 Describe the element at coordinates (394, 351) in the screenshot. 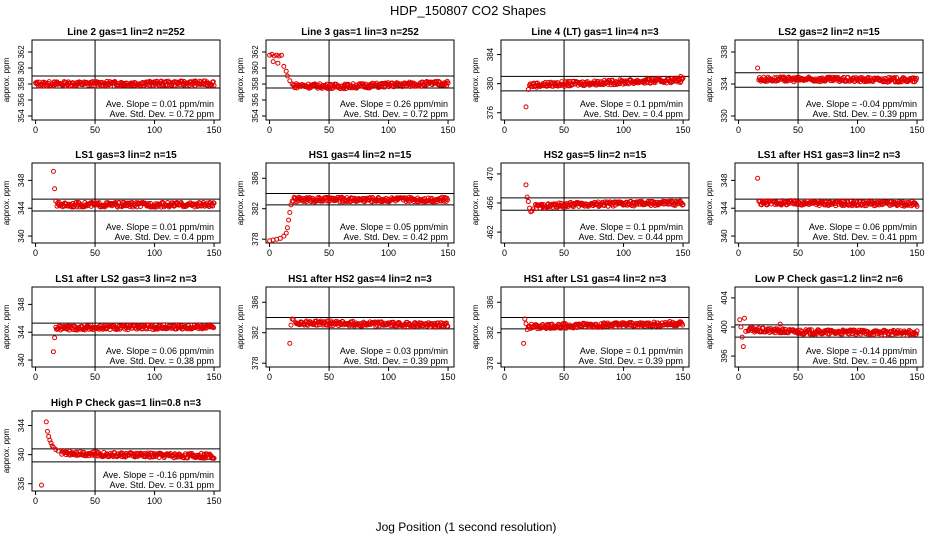

I see `slope-annotation: Ave. Slope = 0.03 ppm/min` at that location.